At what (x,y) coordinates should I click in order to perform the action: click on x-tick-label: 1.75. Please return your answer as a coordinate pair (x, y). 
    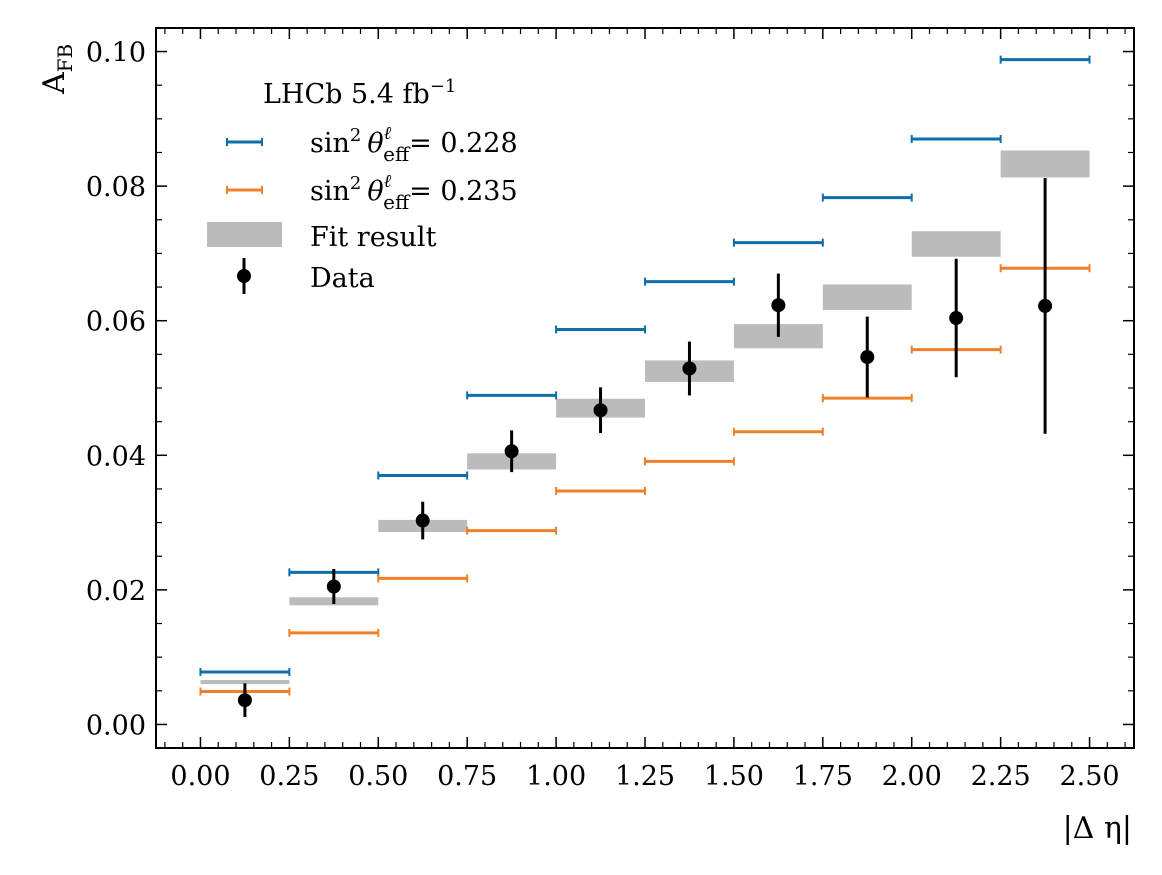
    Looking at the image, I should click on (823, 776).